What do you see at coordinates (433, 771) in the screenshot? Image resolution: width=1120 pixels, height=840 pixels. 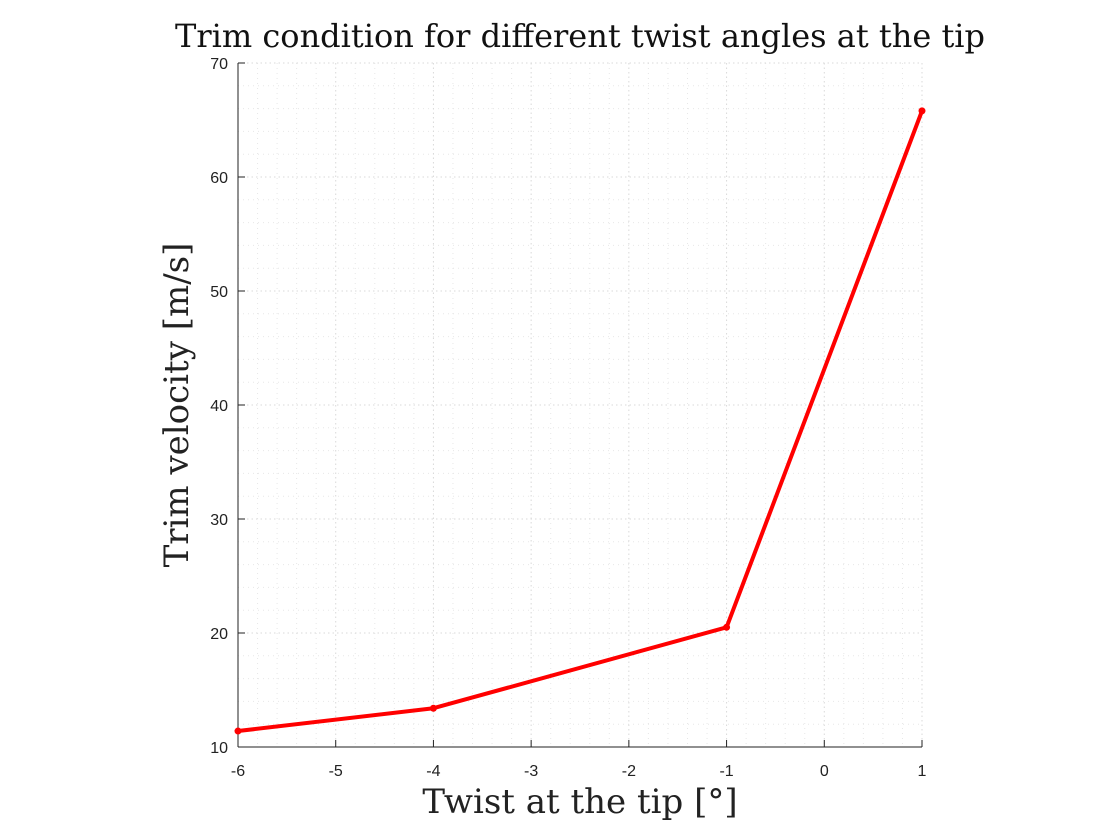 I see `x-tick-label: -4` at bounding box center [433, 771].